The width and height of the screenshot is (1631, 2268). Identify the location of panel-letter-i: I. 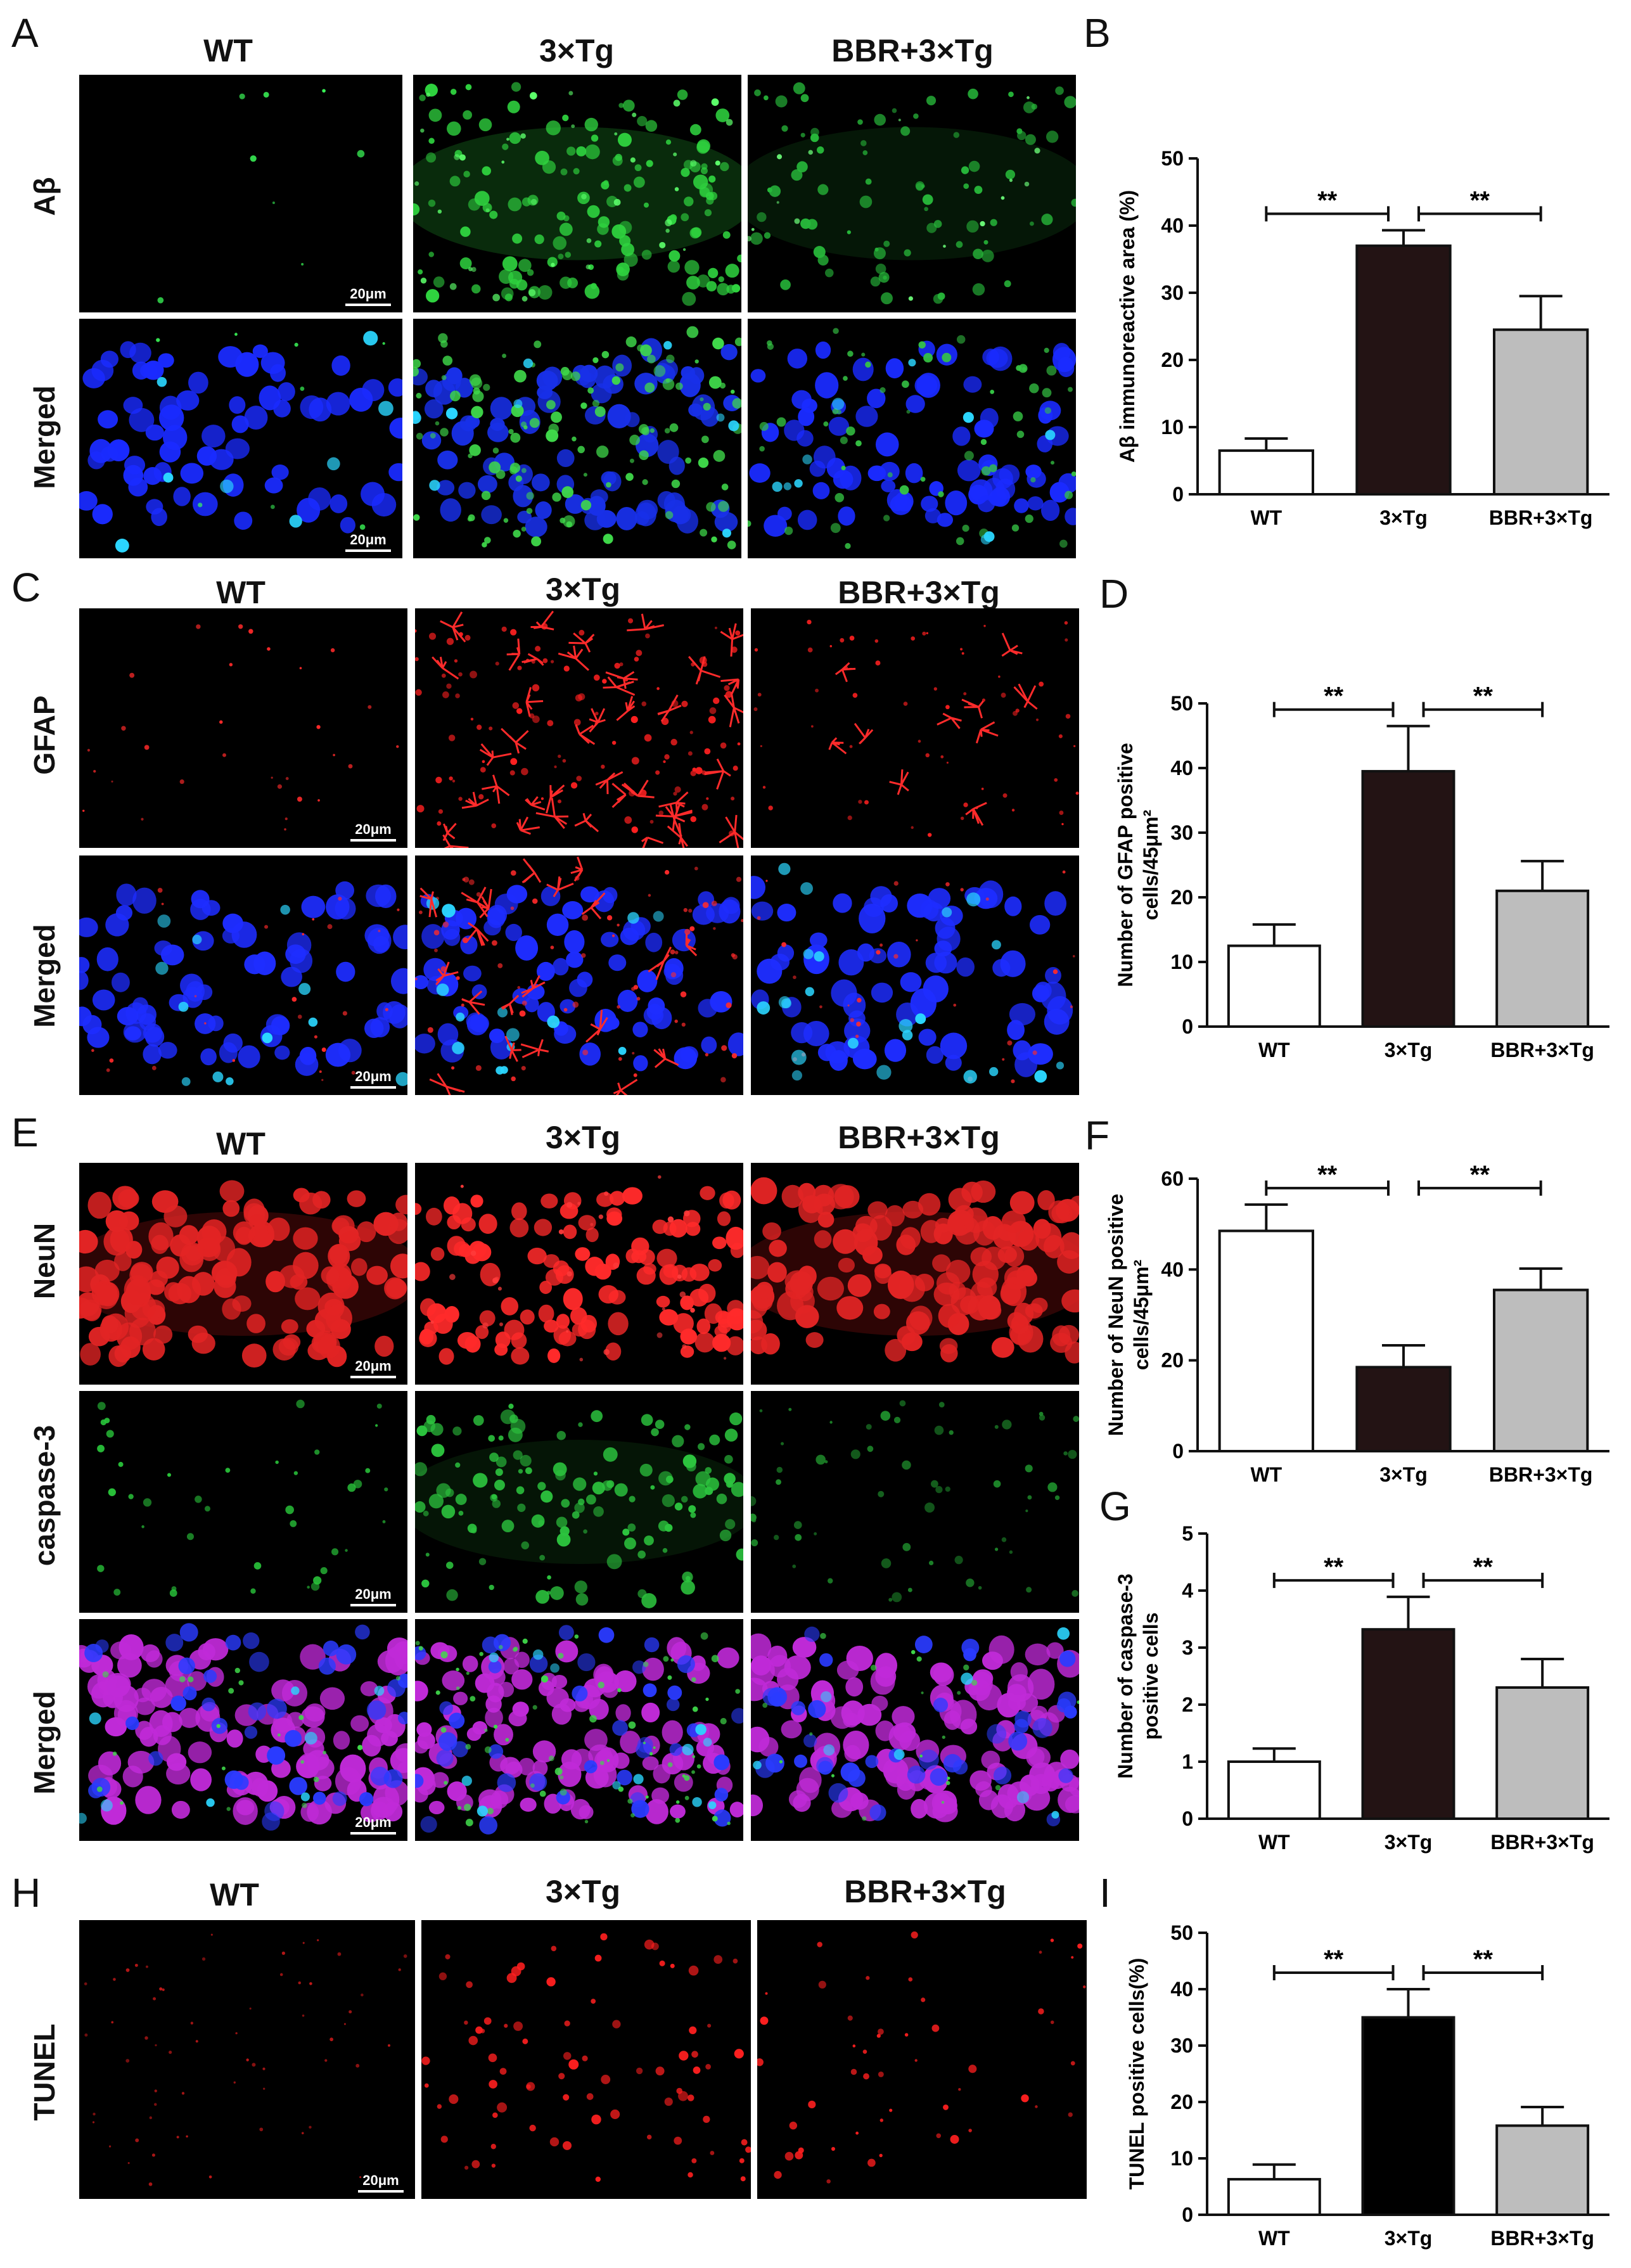
(1105, 1893).